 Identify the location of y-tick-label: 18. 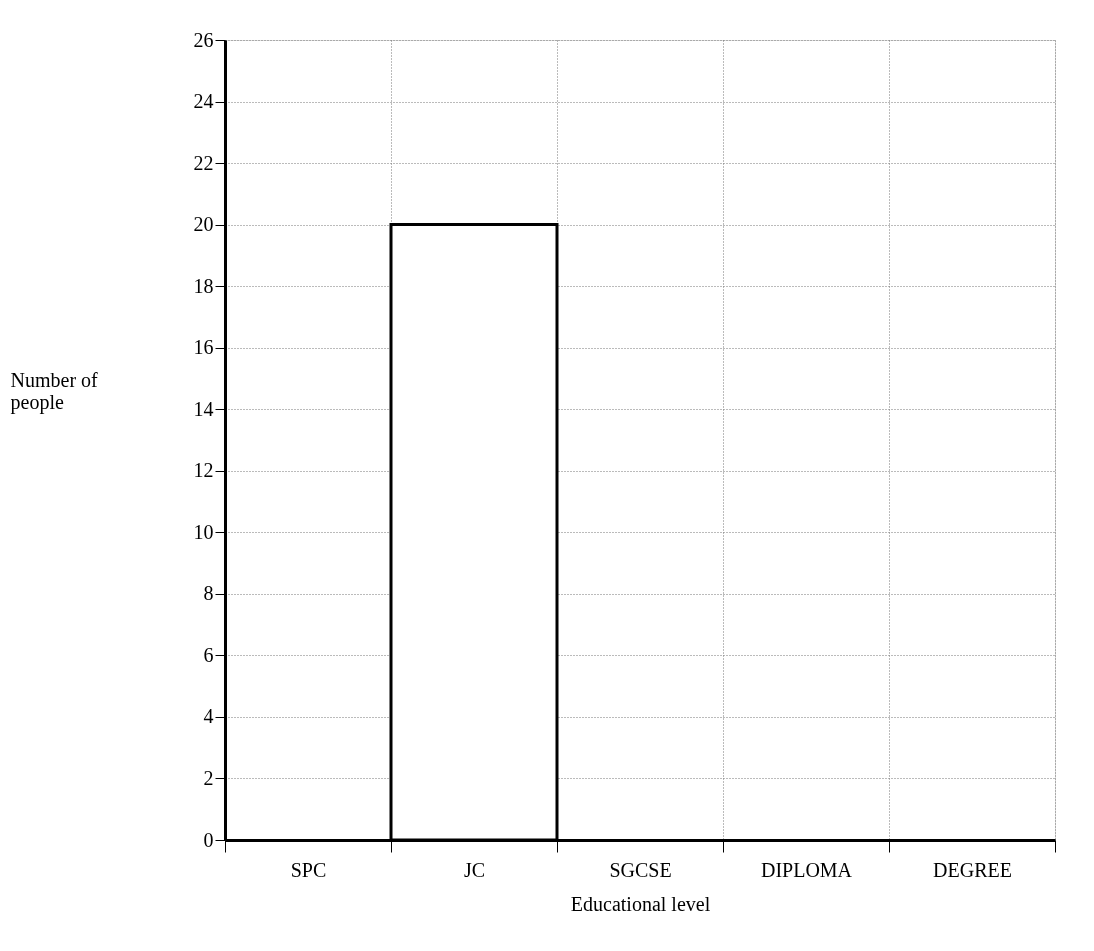
(203, 285).